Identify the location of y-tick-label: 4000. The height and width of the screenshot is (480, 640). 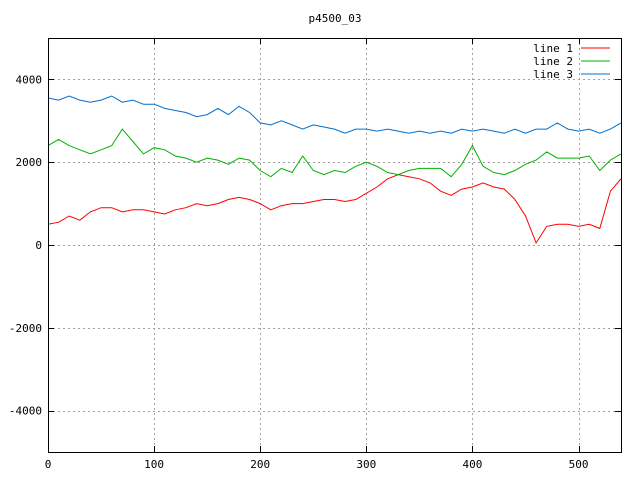
(29, 79).